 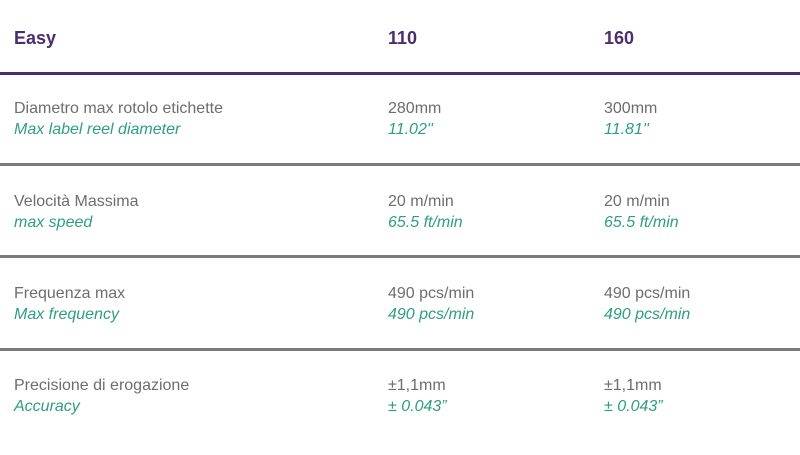 I want to click on row-label-english: Max frequency, so click(x=66, y=314).